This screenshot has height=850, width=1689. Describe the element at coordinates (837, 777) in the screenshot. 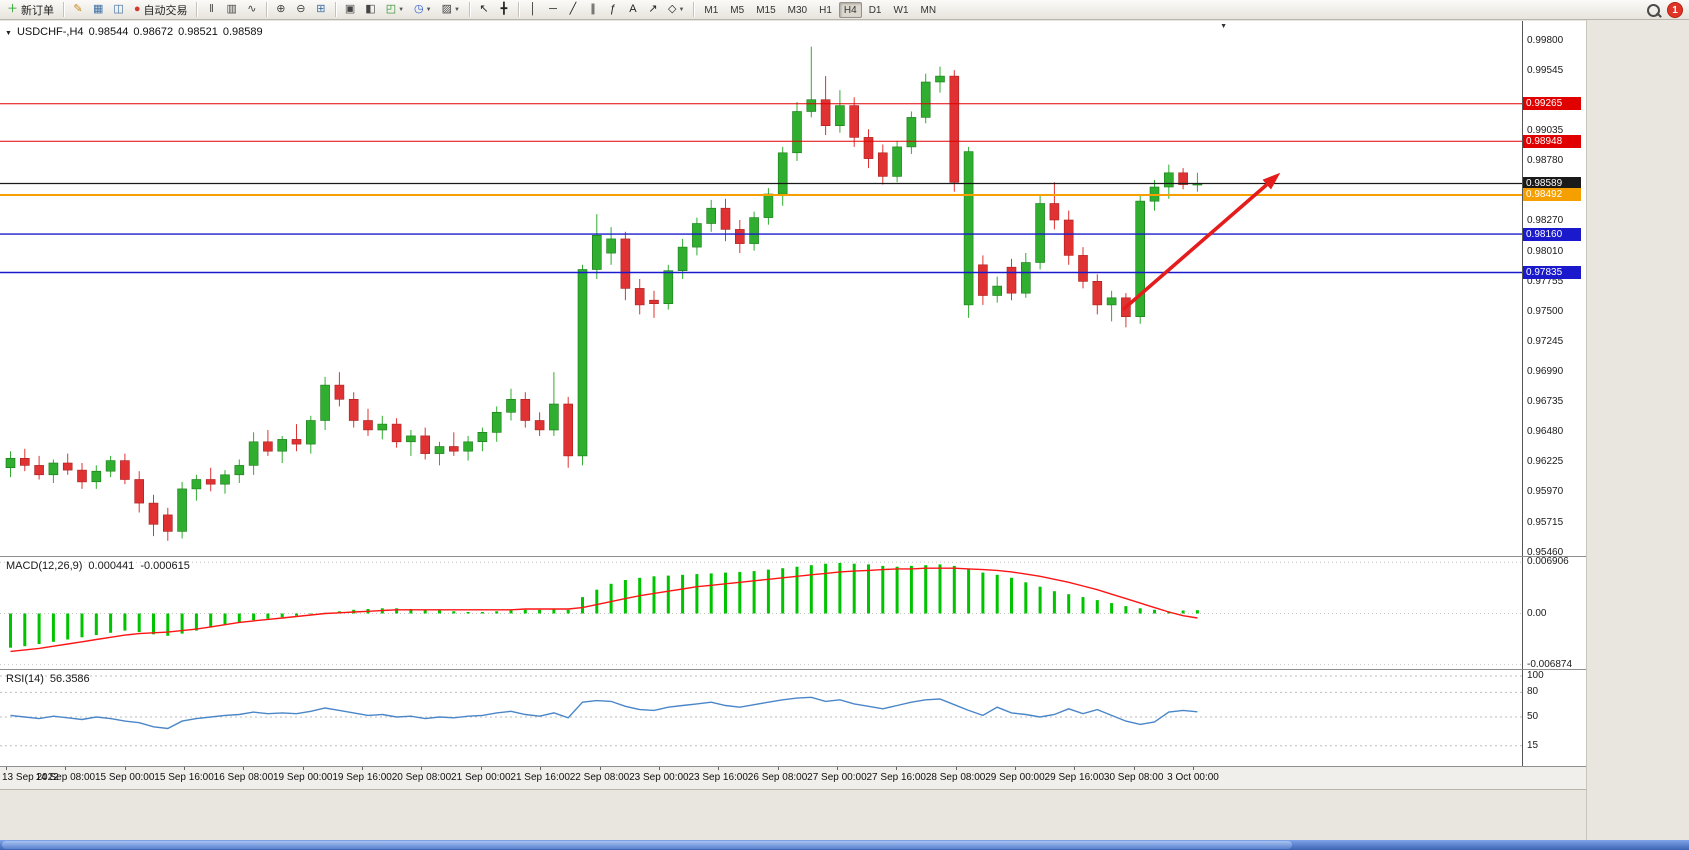

I see `time-label: 27 Sep 00:00` at that location.